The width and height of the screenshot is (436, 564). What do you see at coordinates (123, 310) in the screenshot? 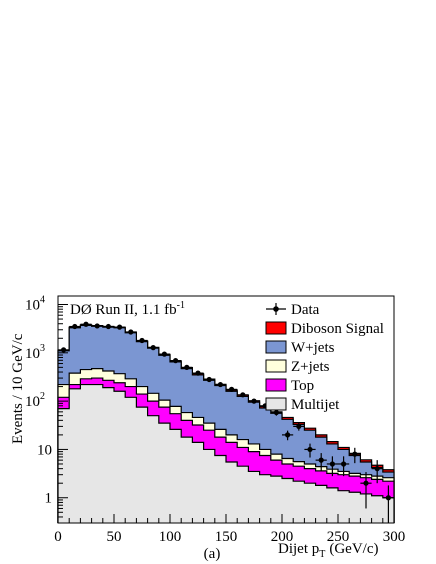
I see `annotation-main: DØ Run II, 1.1 fb` at bounding box center [123, 310].